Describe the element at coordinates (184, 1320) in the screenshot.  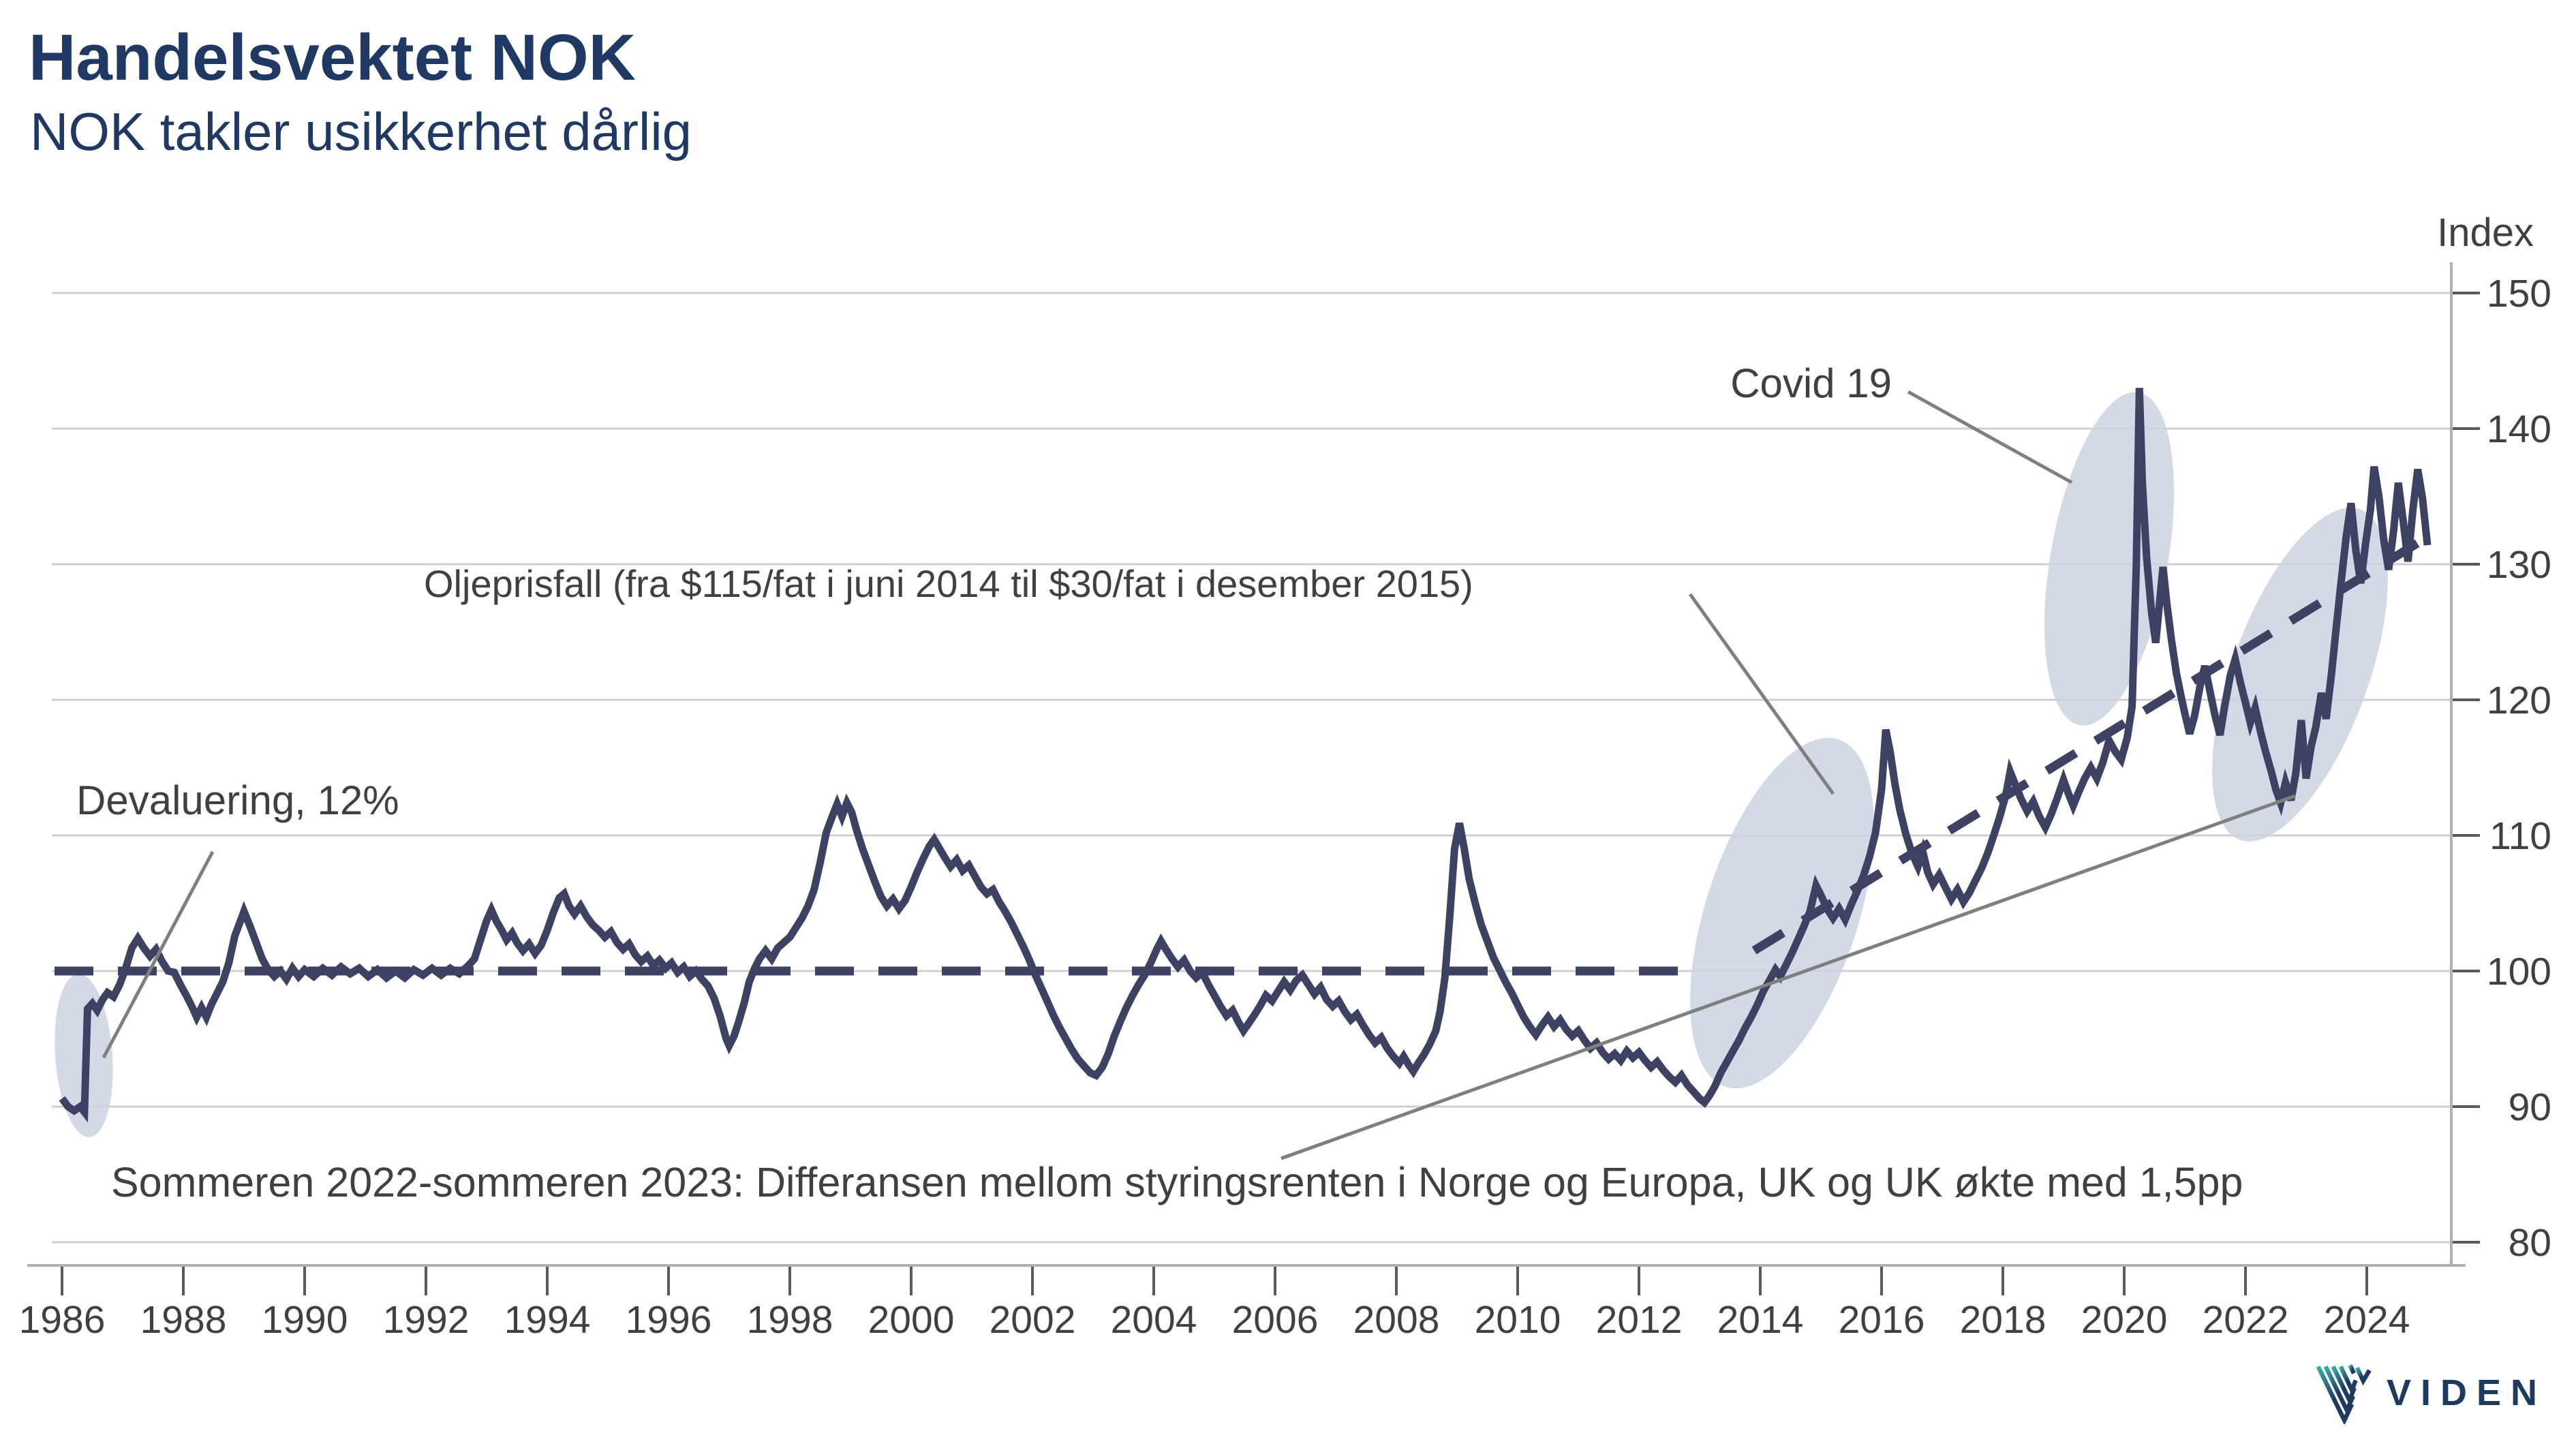
I see `x-tick-label-1988: 1988` at that location.